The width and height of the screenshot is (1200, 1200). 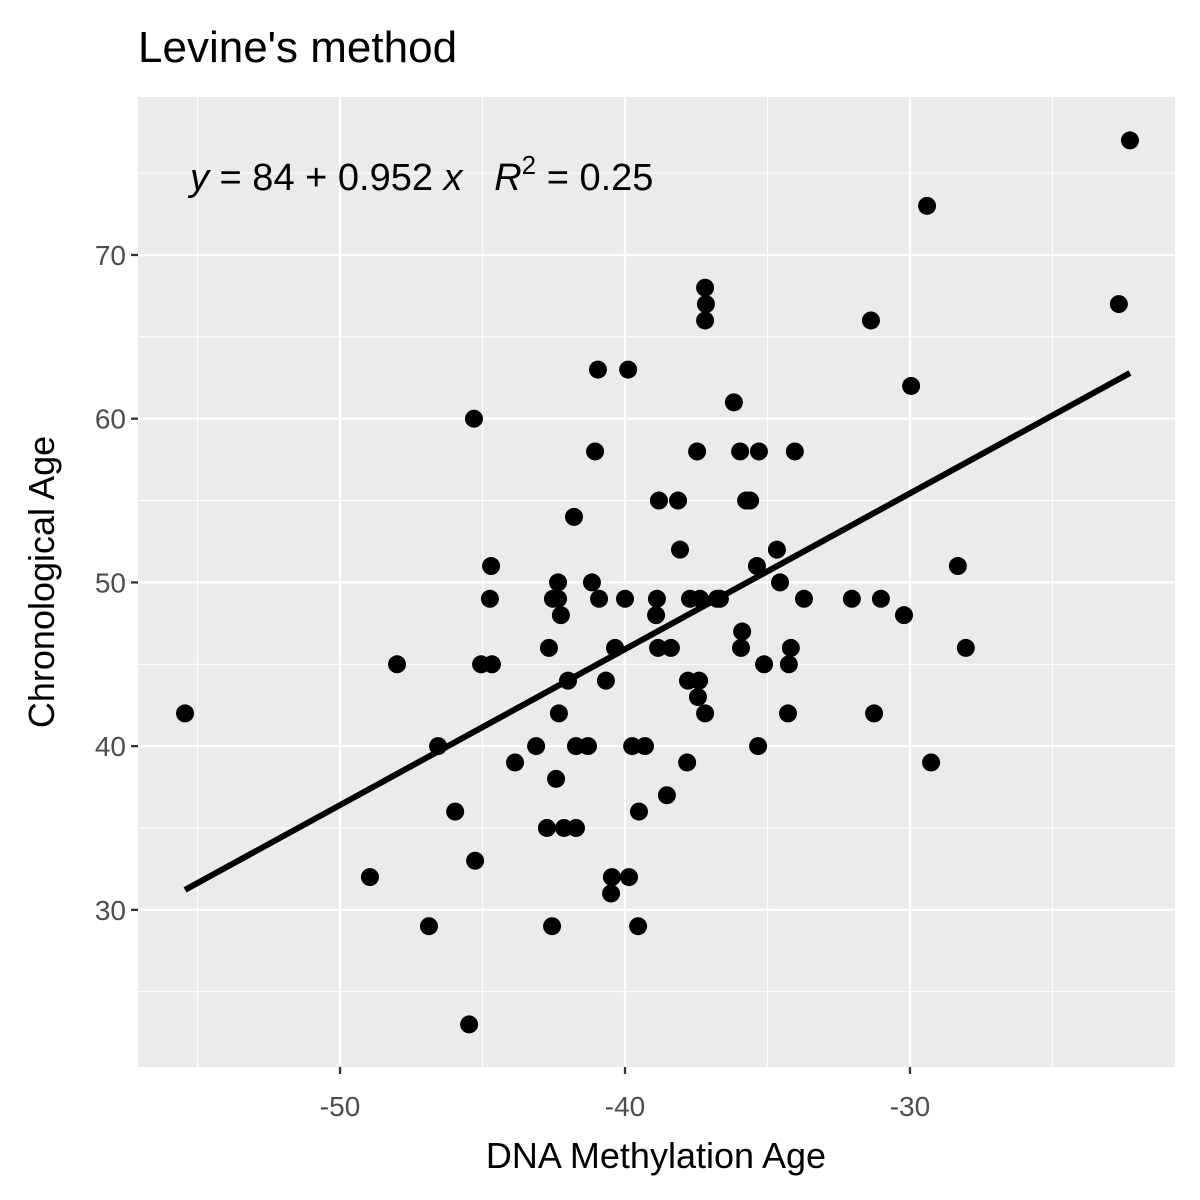 I want to click on y-tick-label: 30, so click(x=110, y=910).